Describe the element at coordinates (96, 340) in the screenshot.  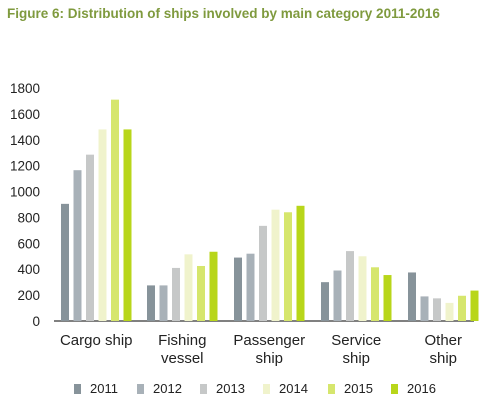
I see `category-label: Cargo ship` at that location.